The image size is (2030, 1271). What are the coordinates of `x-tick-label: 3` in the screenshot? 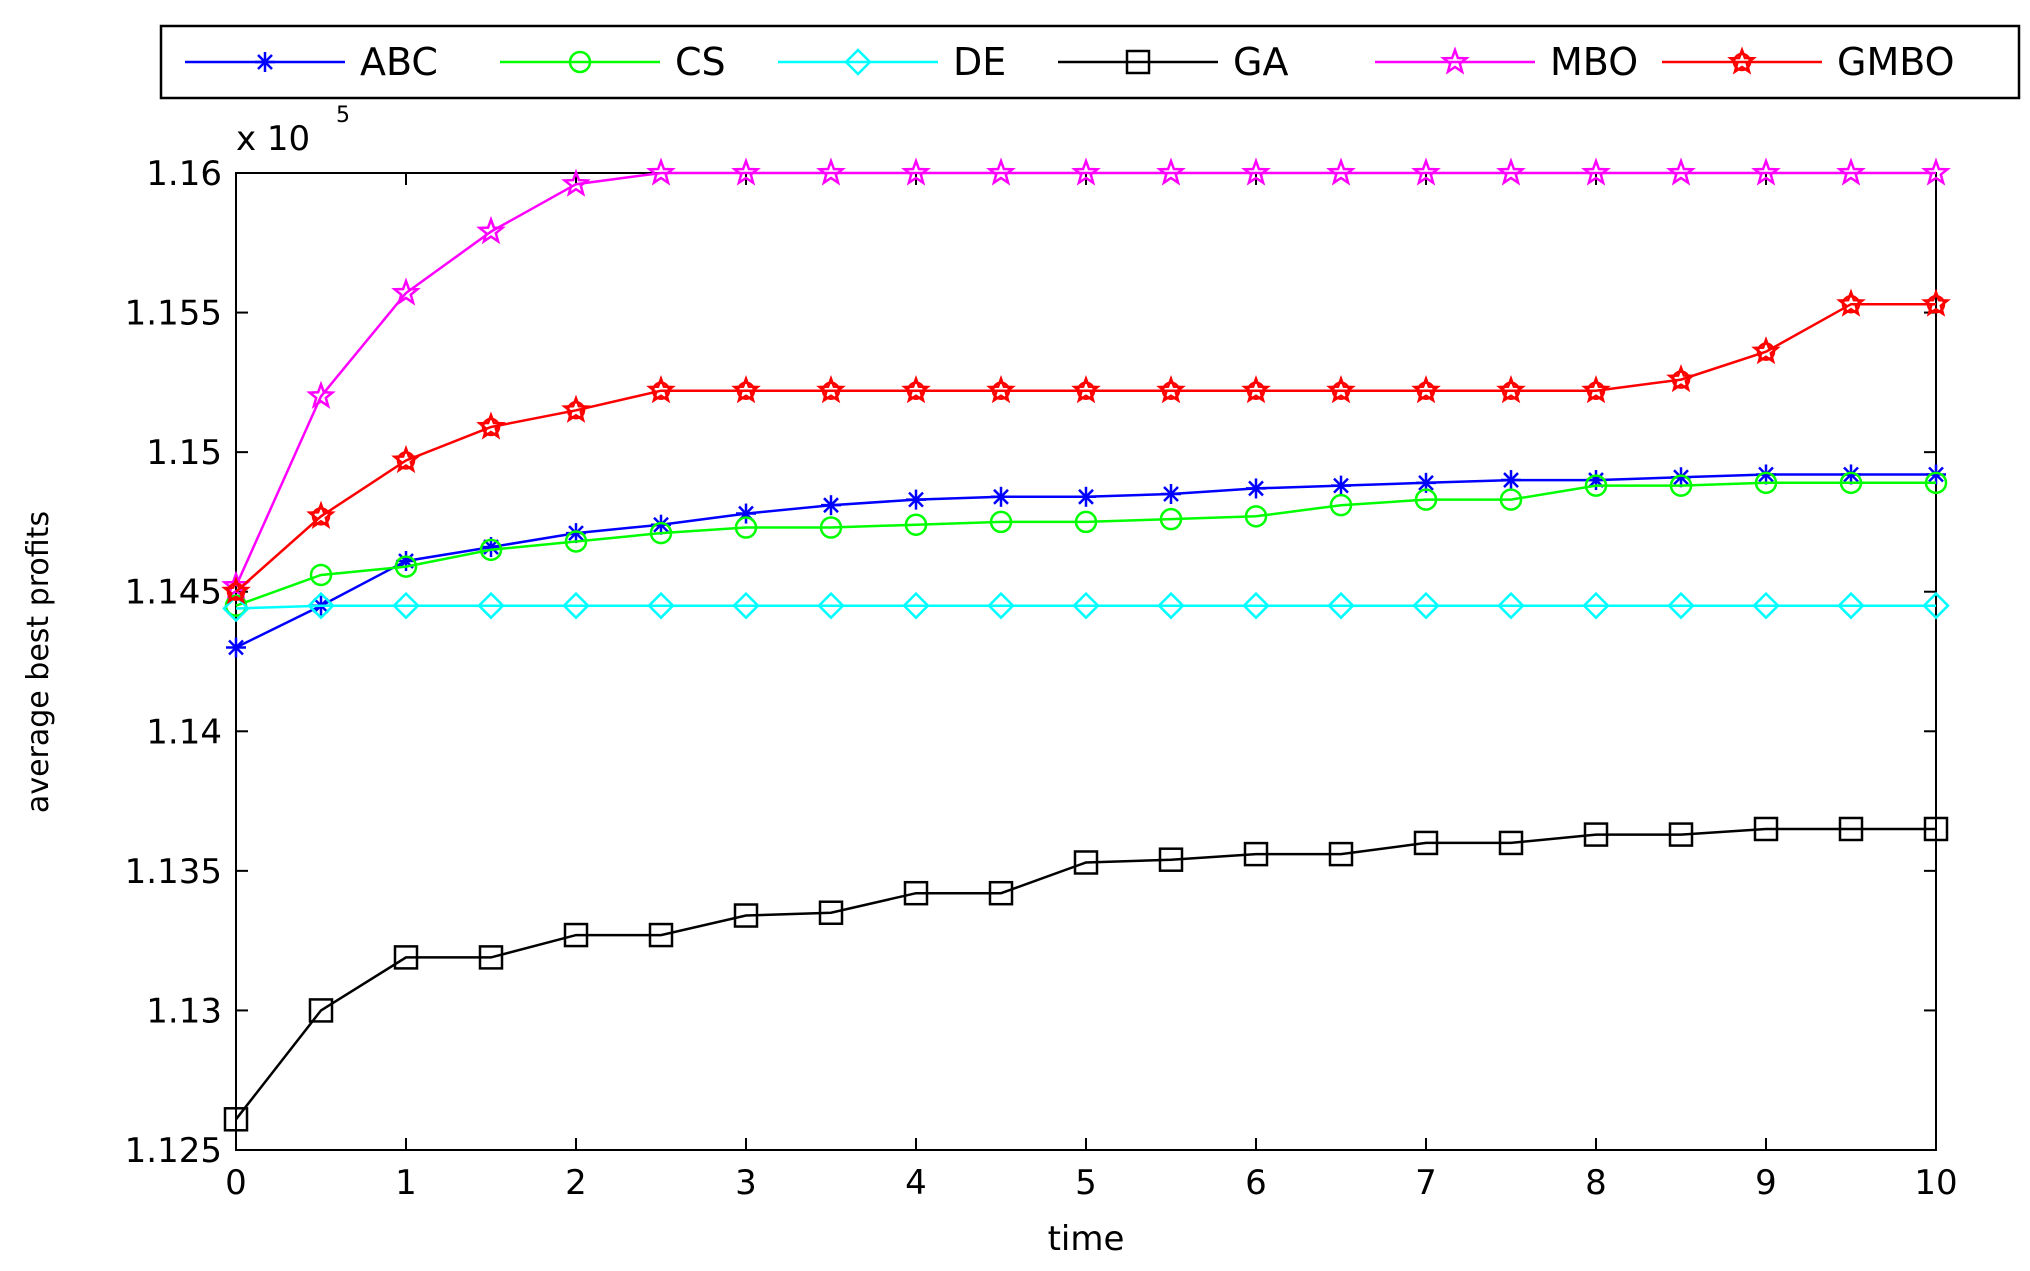 It's located at (746, 1183).